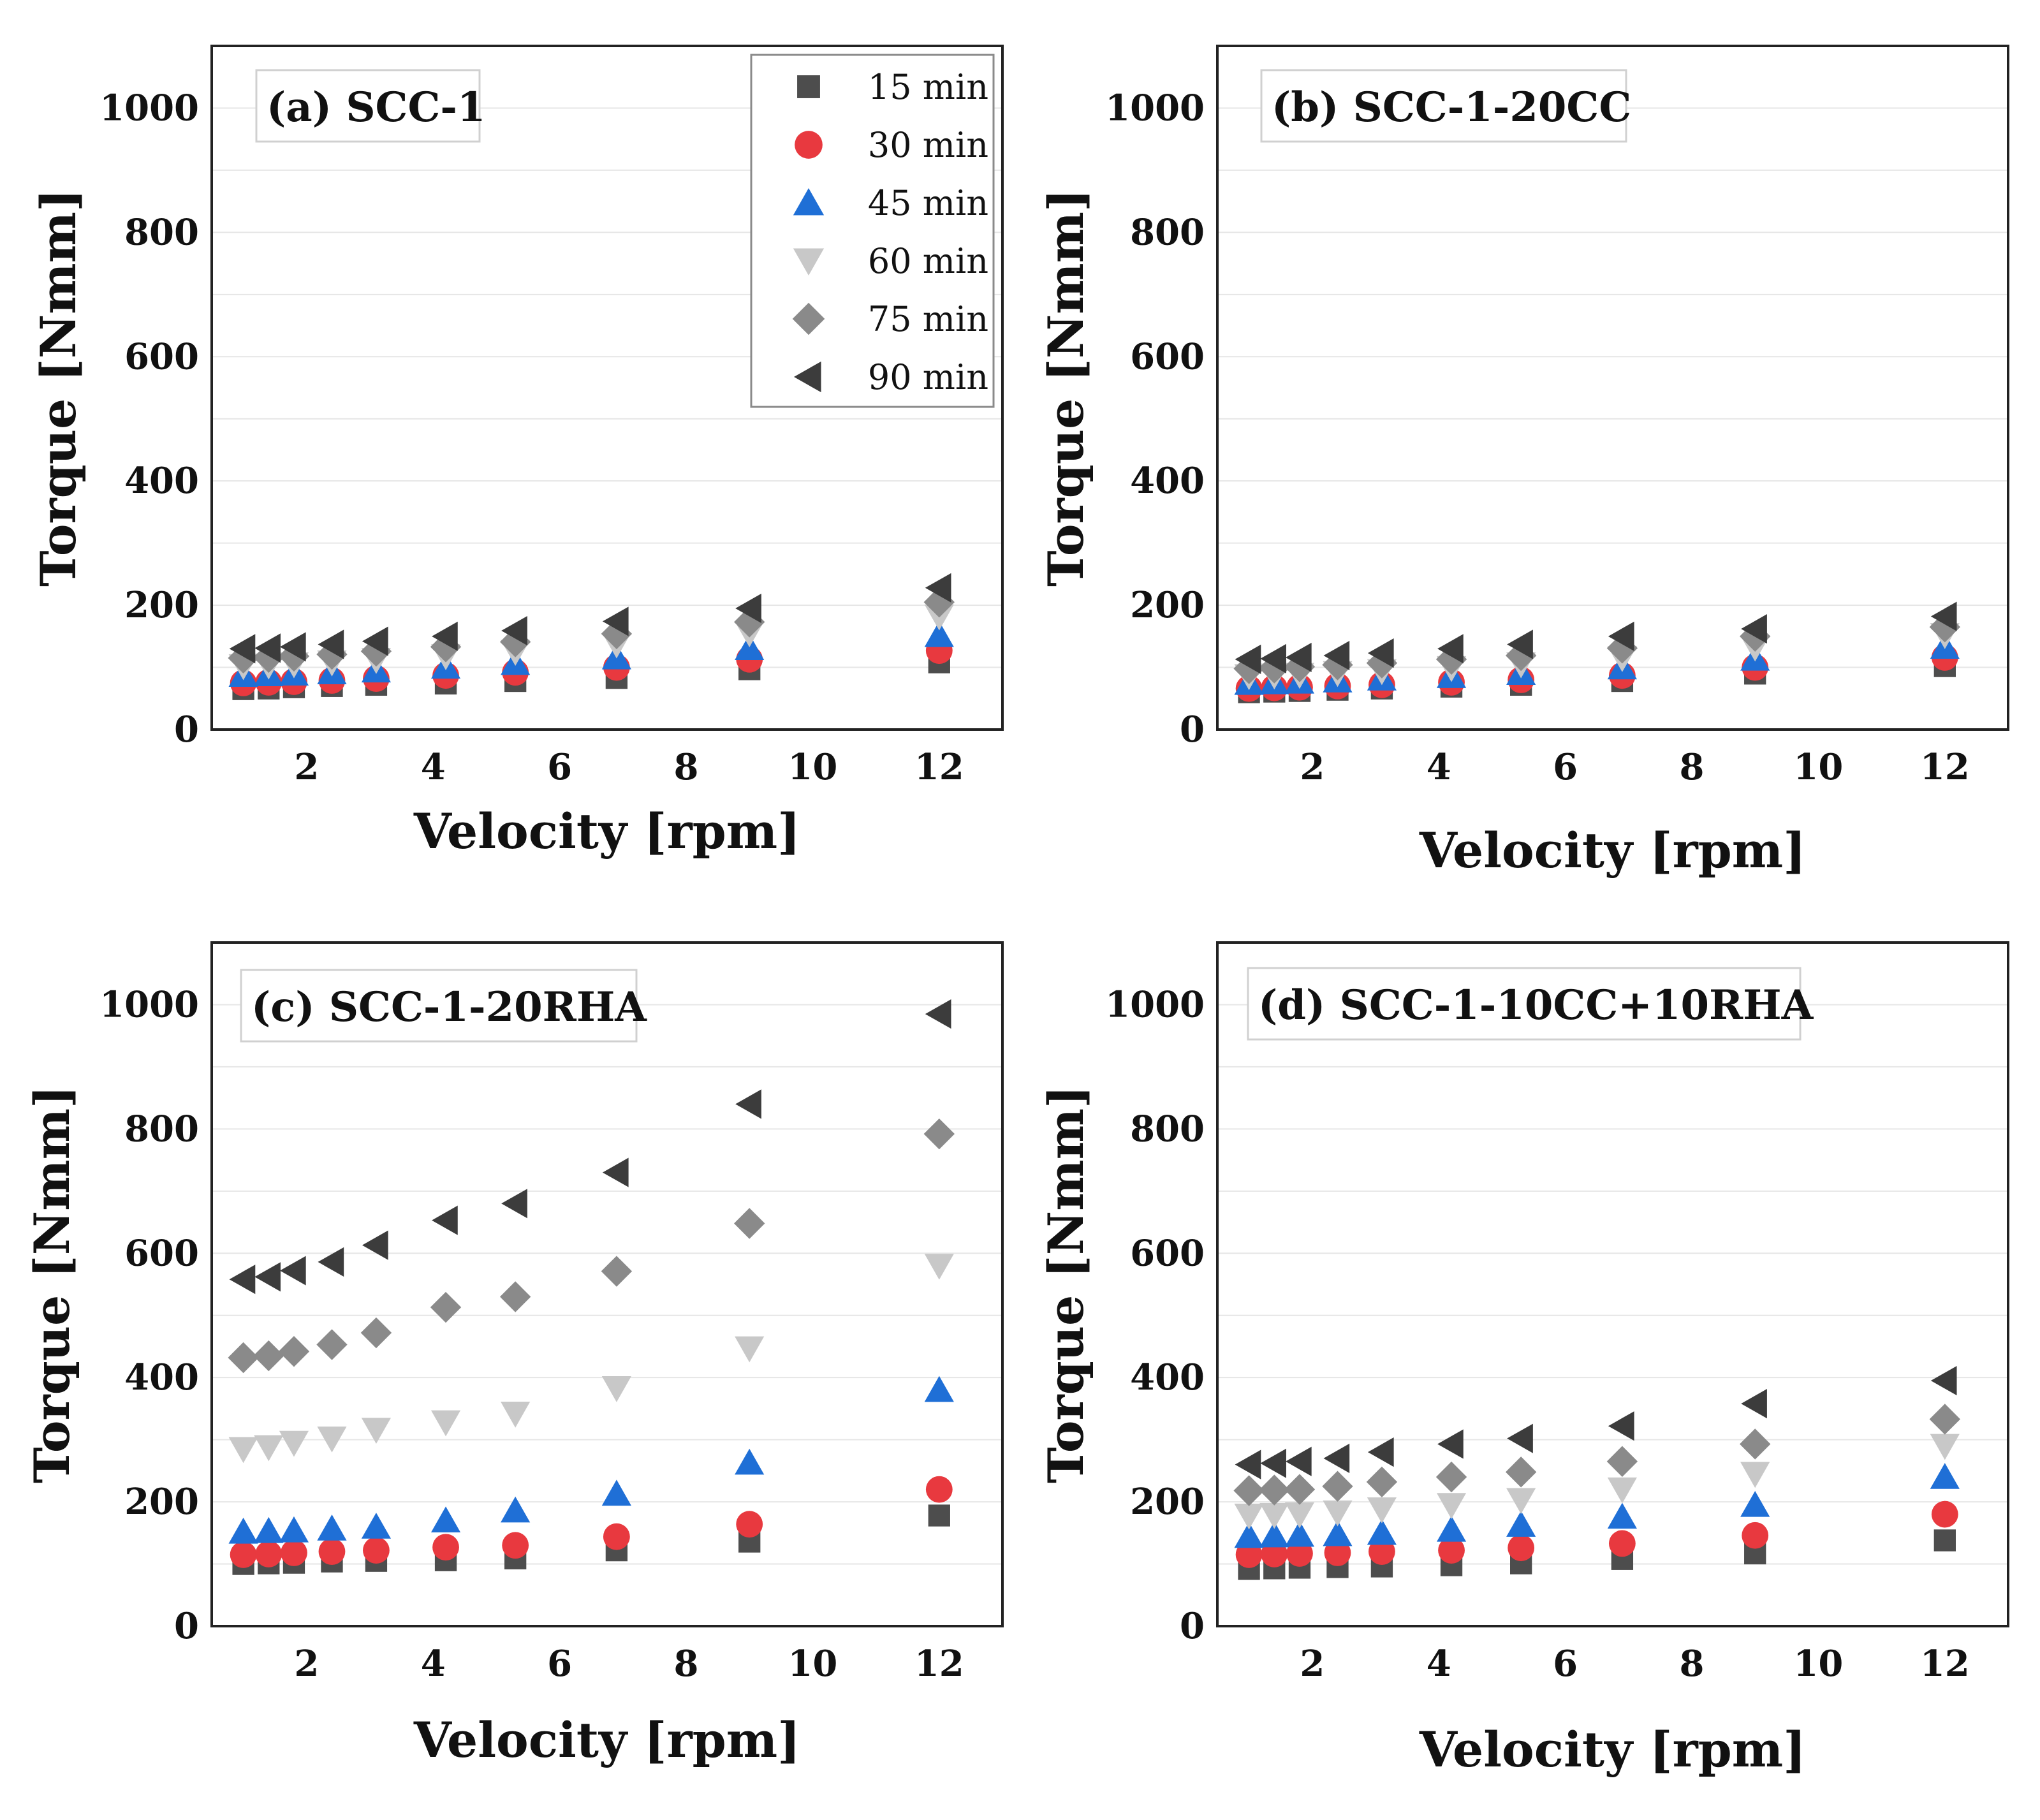 The height and width of the screenshot is (1820, 2040). I want to click on x-tick-label: 4, so click(433, 1664).